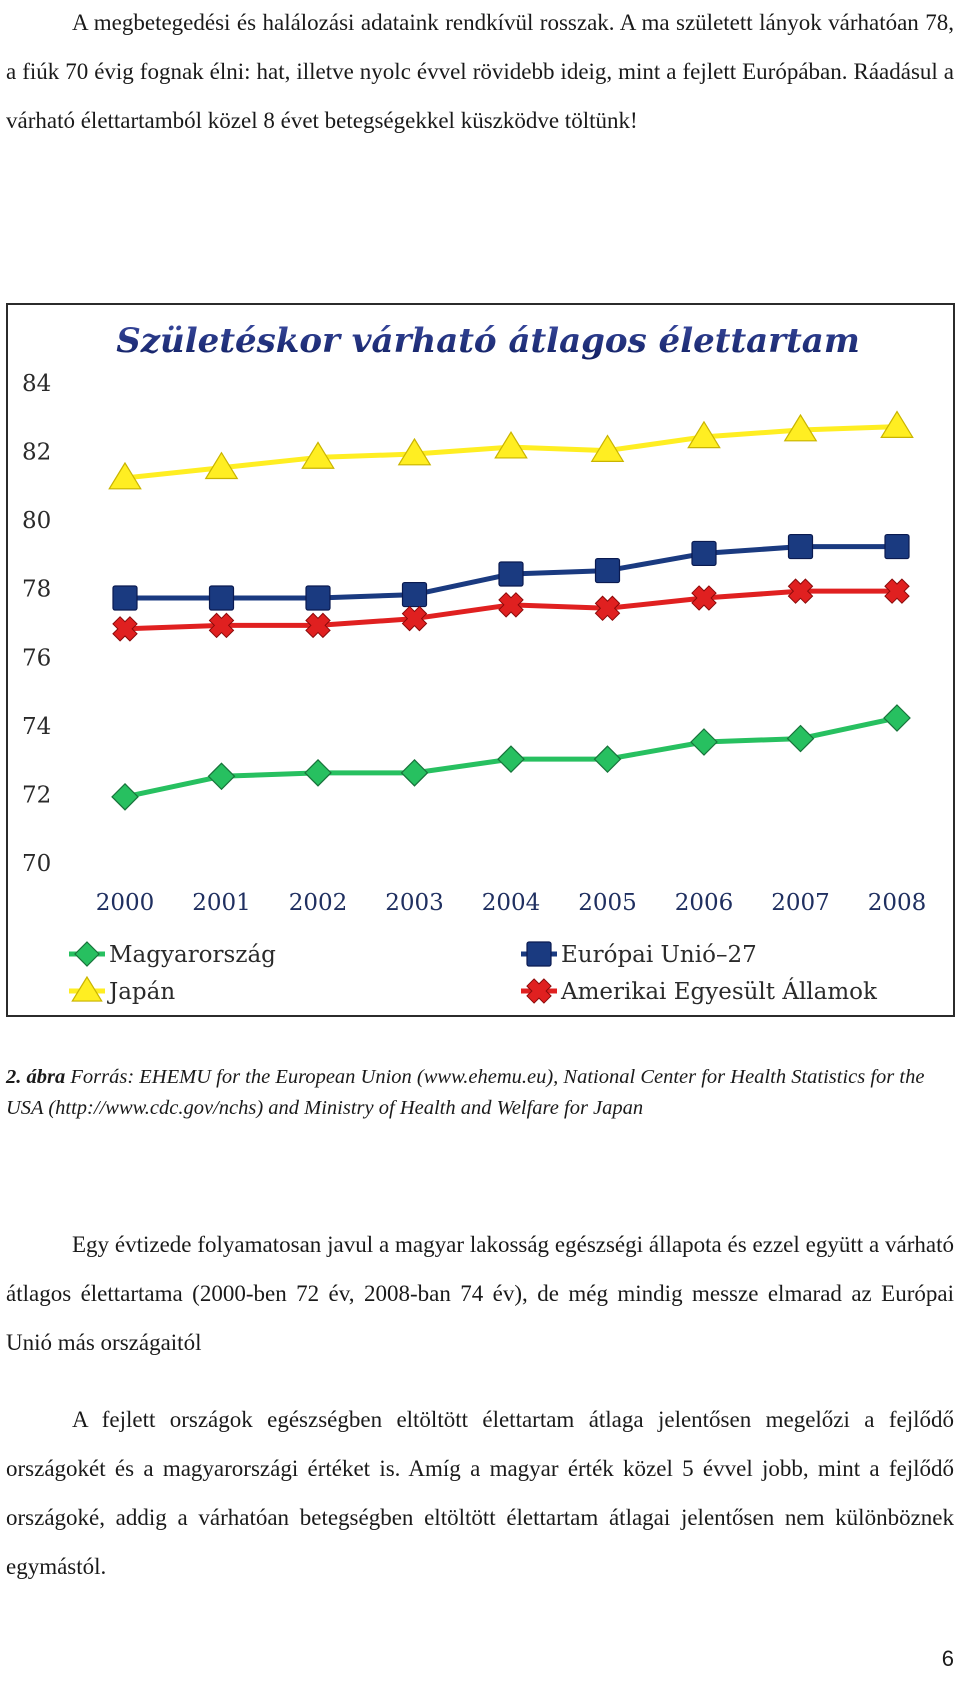 The image size is (960, 1686). Describe the element at coordinates (511, 903) in the screenshot. I see `x-tick-label: 2004` at that location.